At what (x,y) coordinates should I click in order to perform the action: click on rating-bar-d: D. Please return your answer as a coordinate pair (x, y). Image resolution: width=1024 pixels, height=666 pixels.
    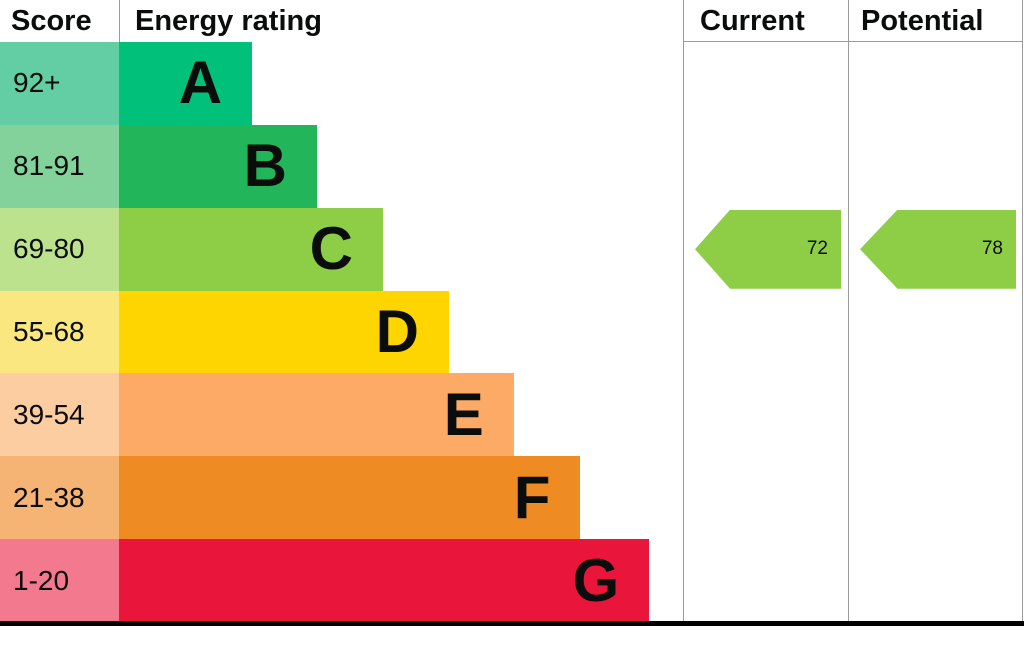
    Looking at the image, I should click on (284, 332).